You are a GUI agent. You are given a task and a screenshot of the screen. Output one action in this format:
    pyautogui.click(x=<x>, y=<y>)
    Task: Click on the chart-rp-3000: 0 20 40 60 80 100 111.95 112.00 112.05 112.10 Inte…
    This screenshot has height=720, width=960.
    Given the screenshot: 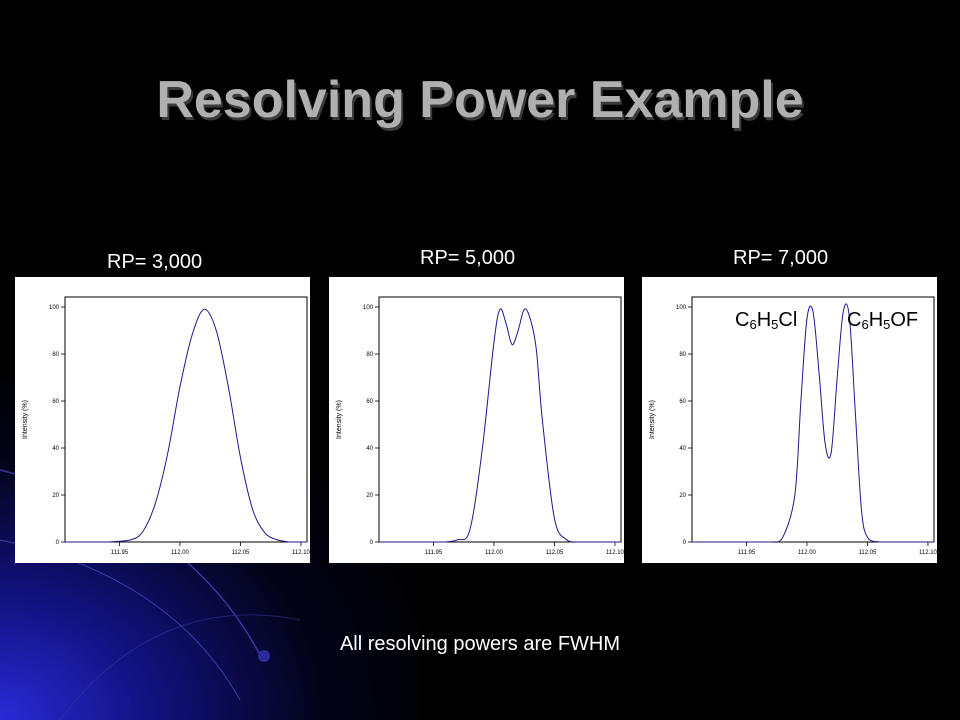 What is the action you would take?
    pyautogui.click(x=166, y=426)
    